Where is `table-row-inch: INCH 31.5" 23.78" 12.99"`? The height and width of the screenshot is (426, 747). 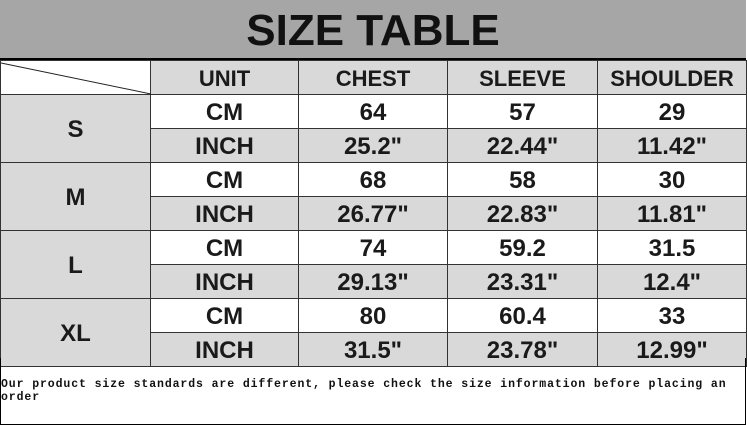
table-row-inch: INCH 31.5" 23.78" 12.99" is located at coordinates (374, 349).